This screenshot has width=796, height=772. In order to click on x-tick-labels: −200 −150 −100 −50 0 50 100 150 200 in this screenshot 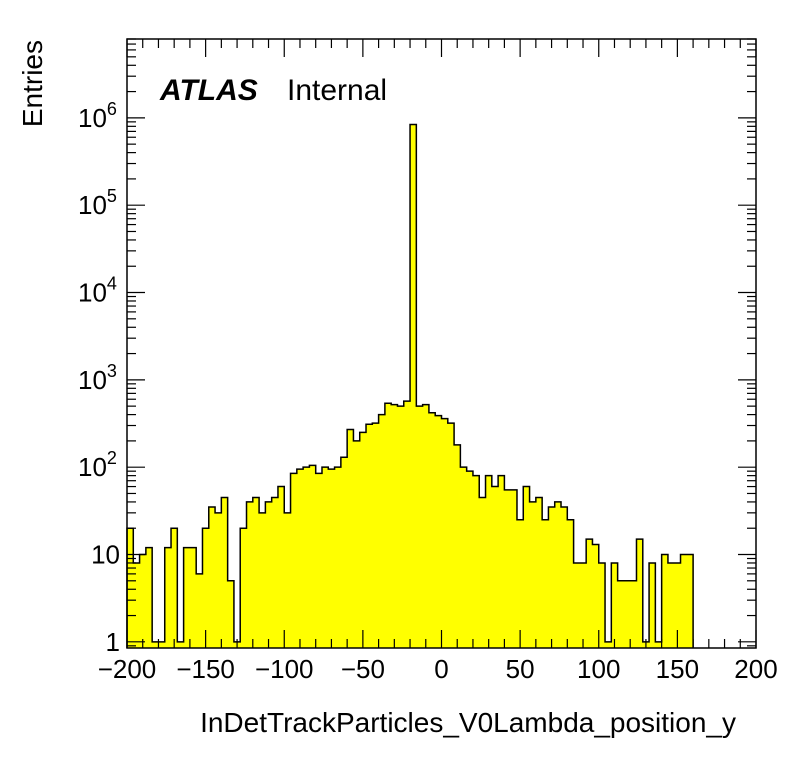, I will do `click(438, 669)`.